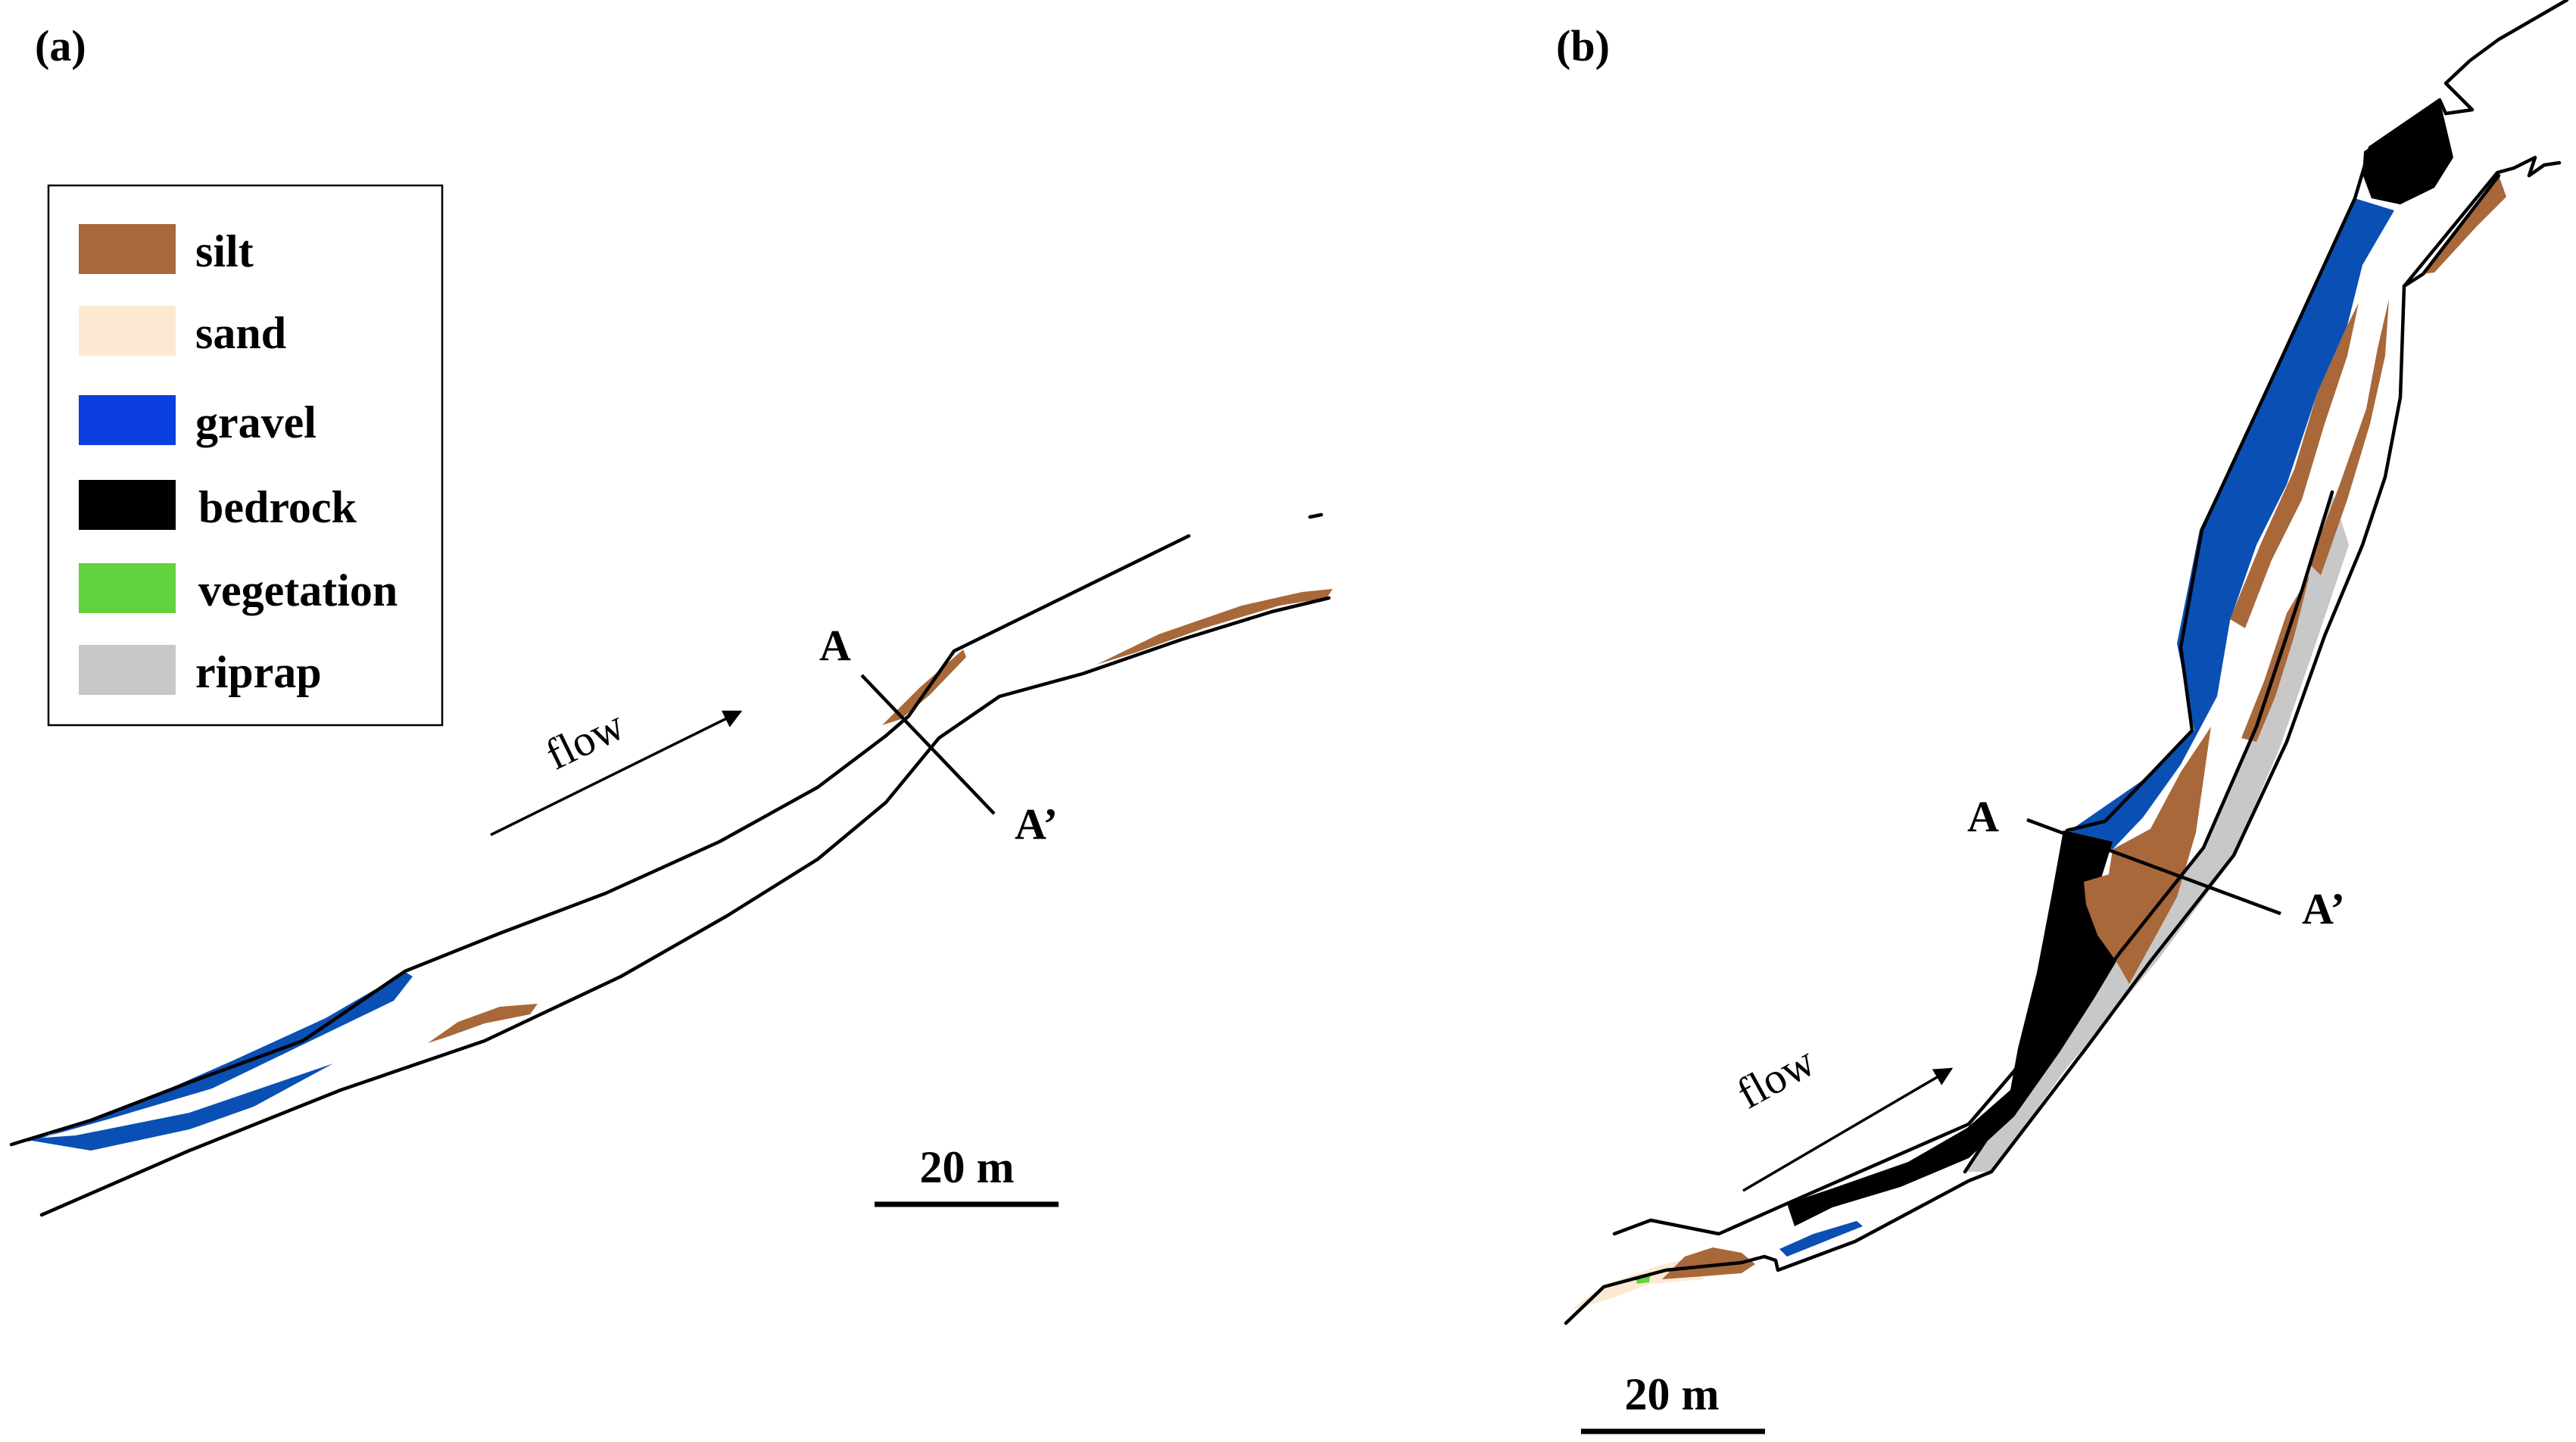 The height and width of the screenshot is (1442, 2576). Describe the element at coordinates (585, 740) in the screenshot. I see `flow-label-a: flow` at that location.